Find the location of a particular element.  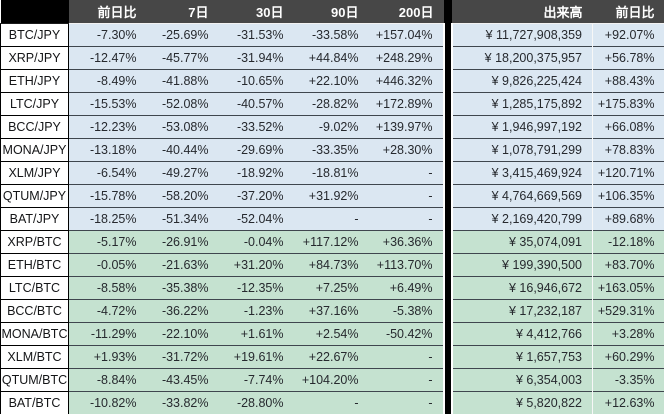

change-7d-cell: -36.22% is located at coordinates (182, 310).